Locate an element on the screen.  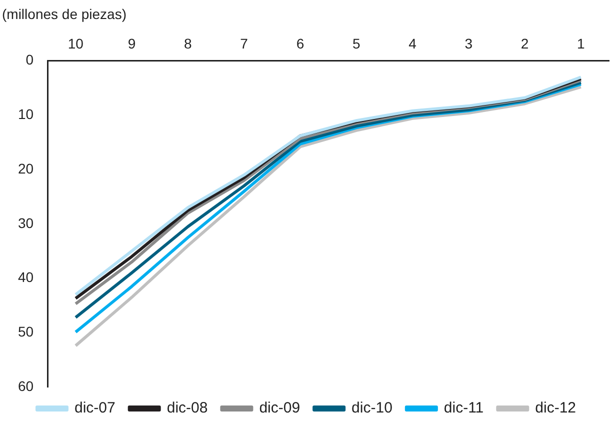
x-tick-label: 10 is located at coordinates (76, 43).